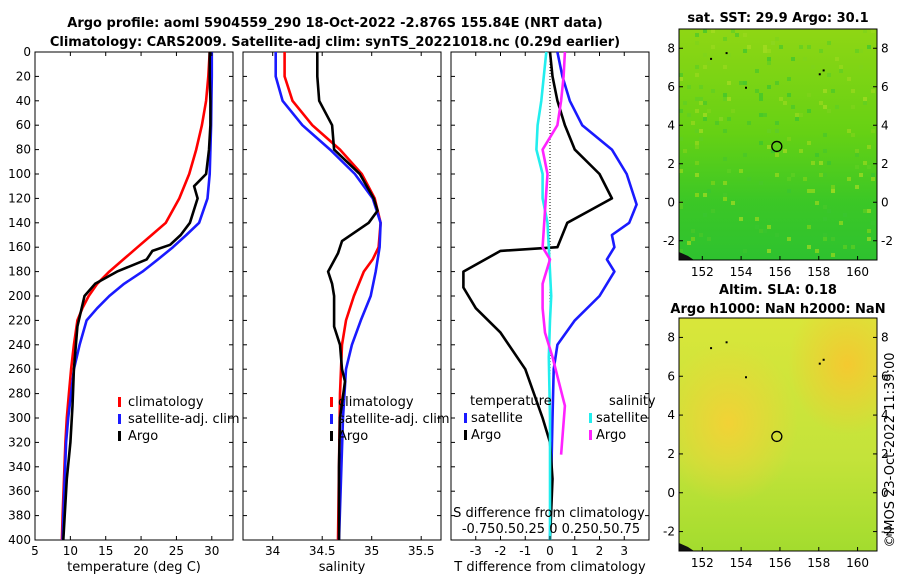 The width and height of the screenshot is (900, 580). I want to click on legend-swatch-temperature-argo, so click(465, 435).